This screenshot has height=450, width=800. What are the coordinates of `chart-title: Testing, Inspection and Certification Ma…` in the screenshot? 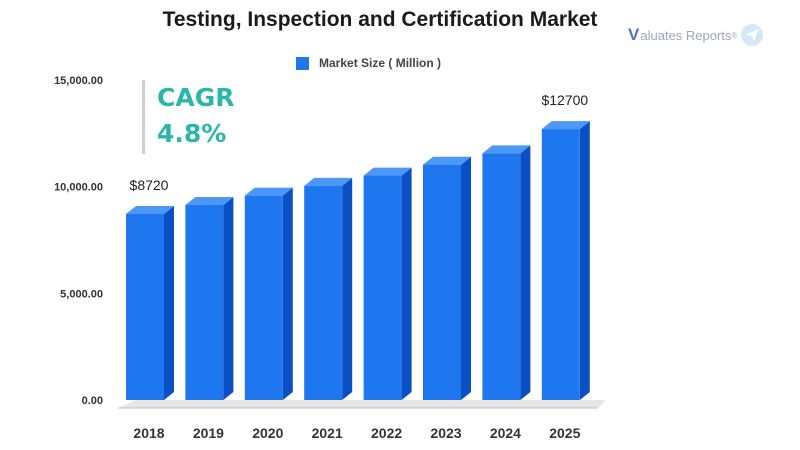 It's located at (380, 19).